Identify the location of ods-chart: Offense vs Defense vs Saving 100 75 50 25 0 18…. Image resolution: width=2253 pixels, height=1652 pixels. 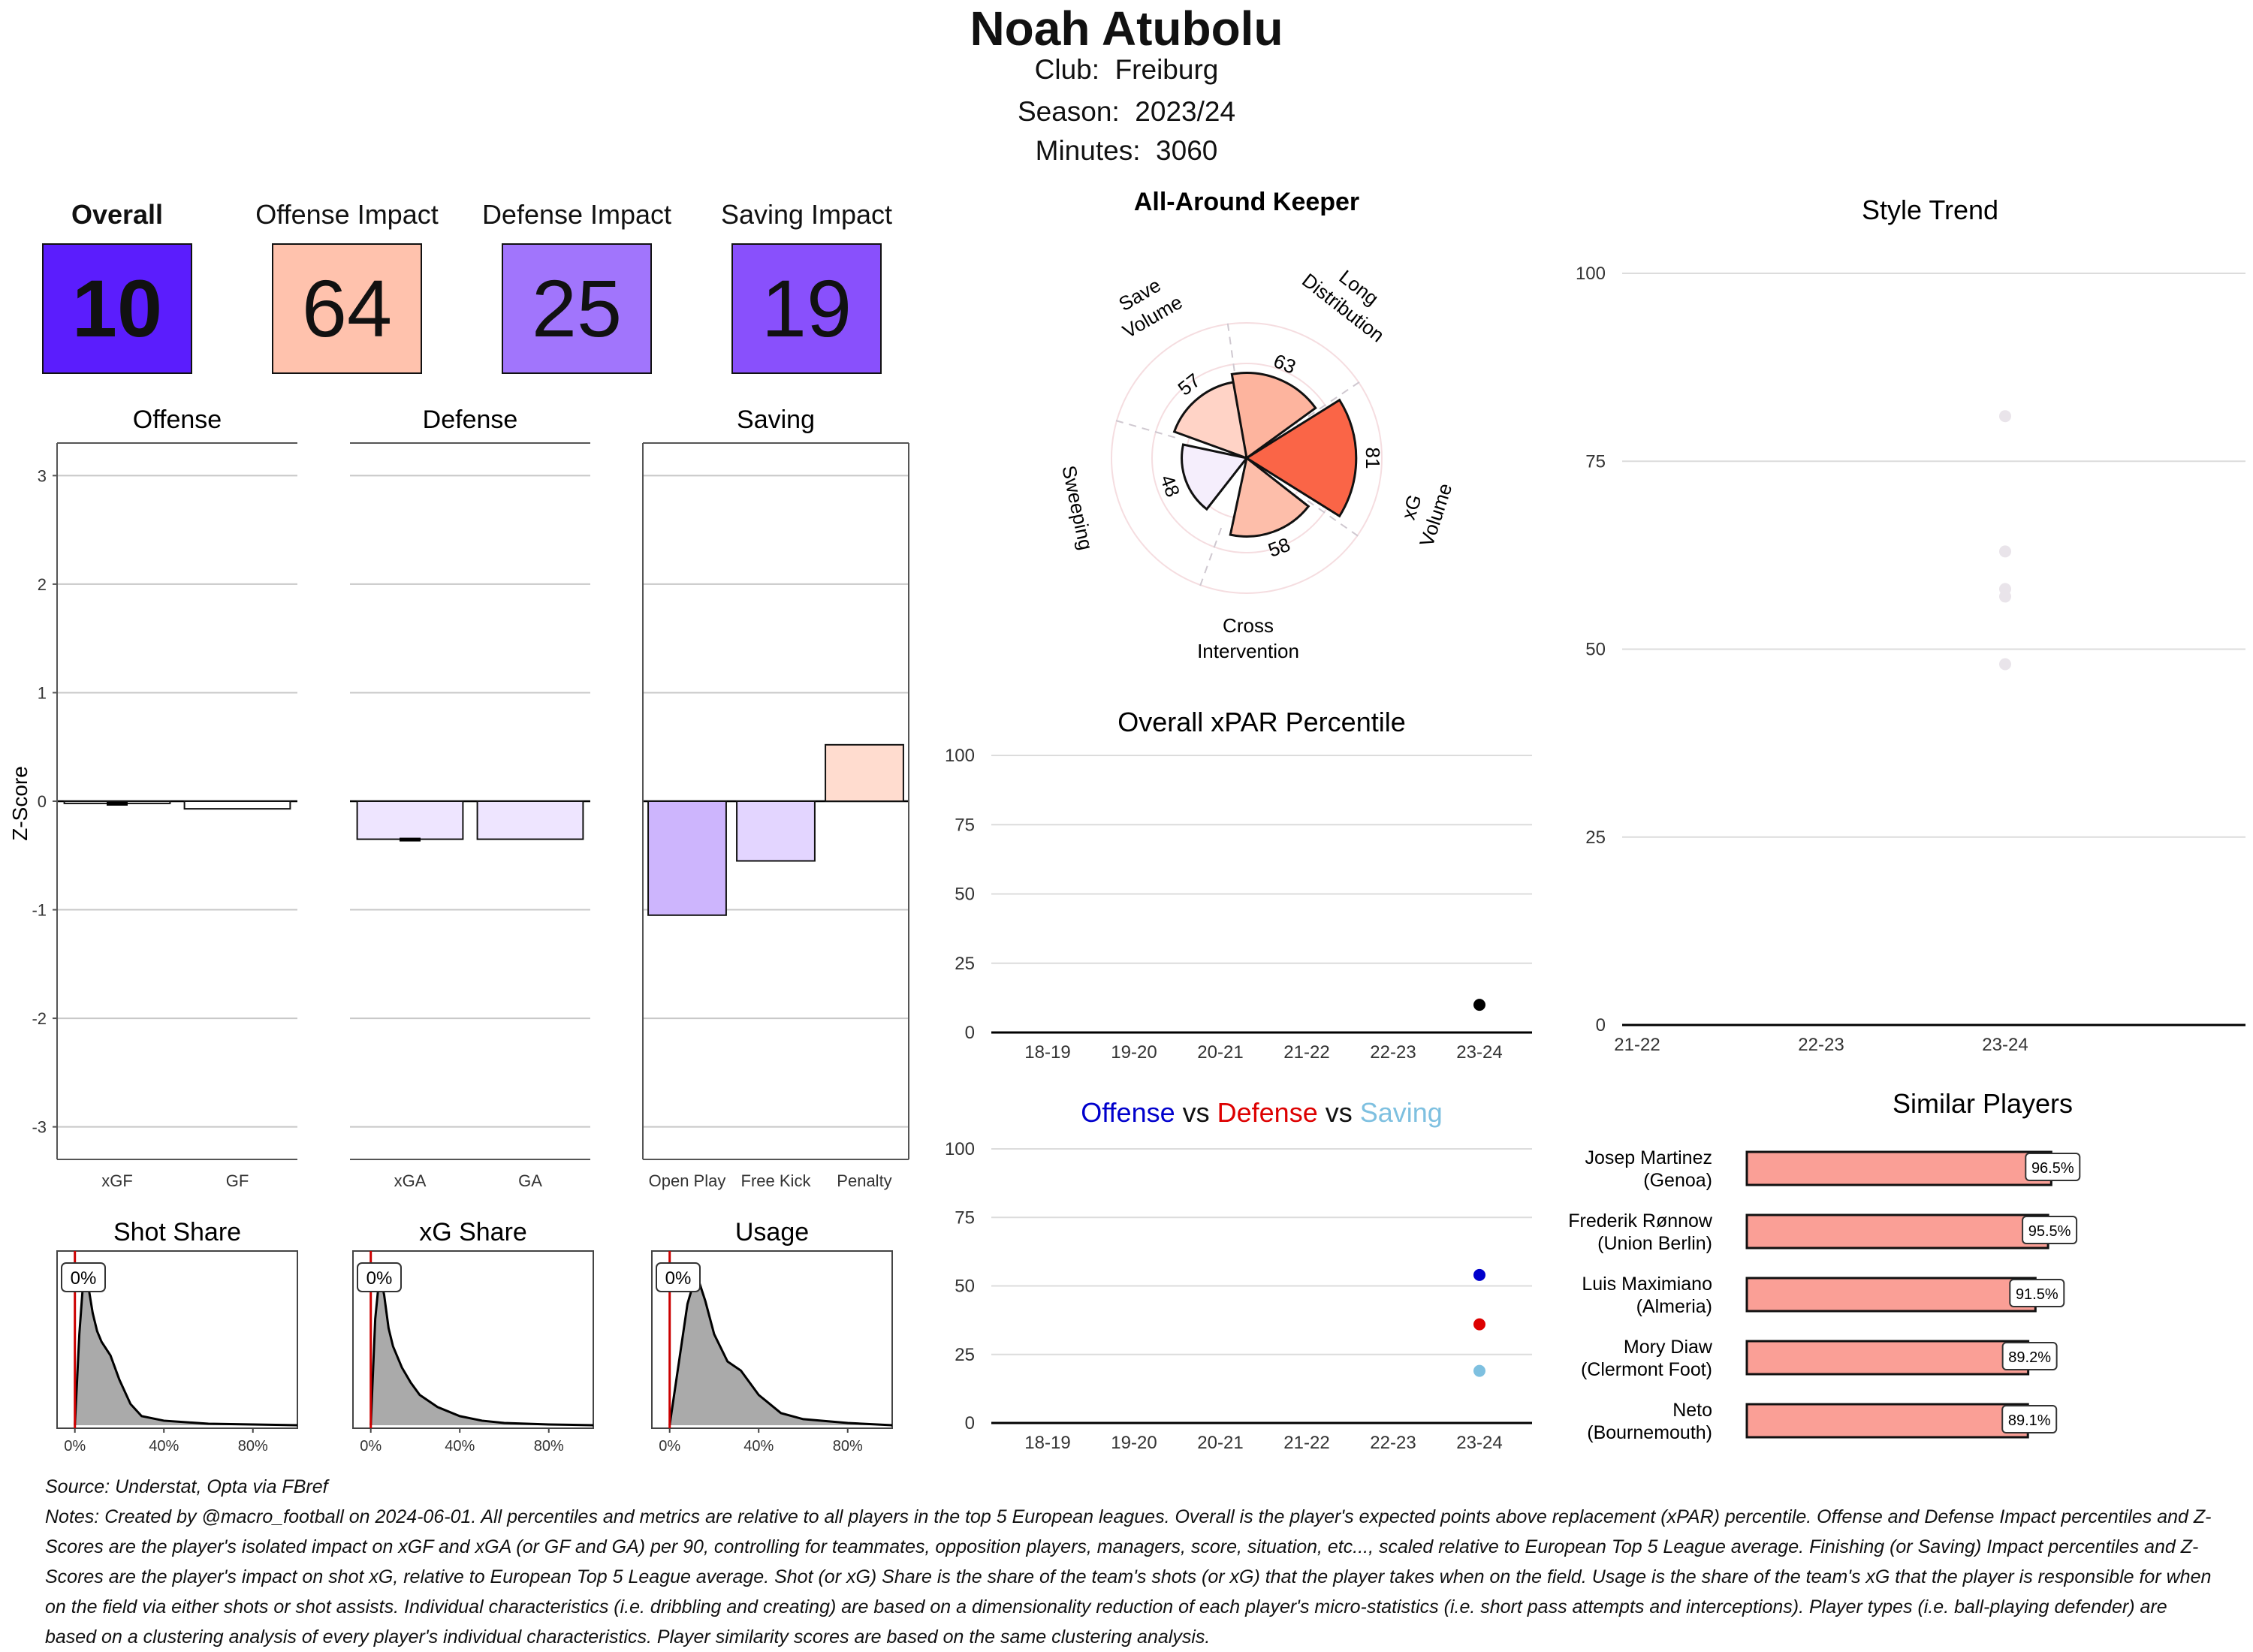
(1238, 1275).